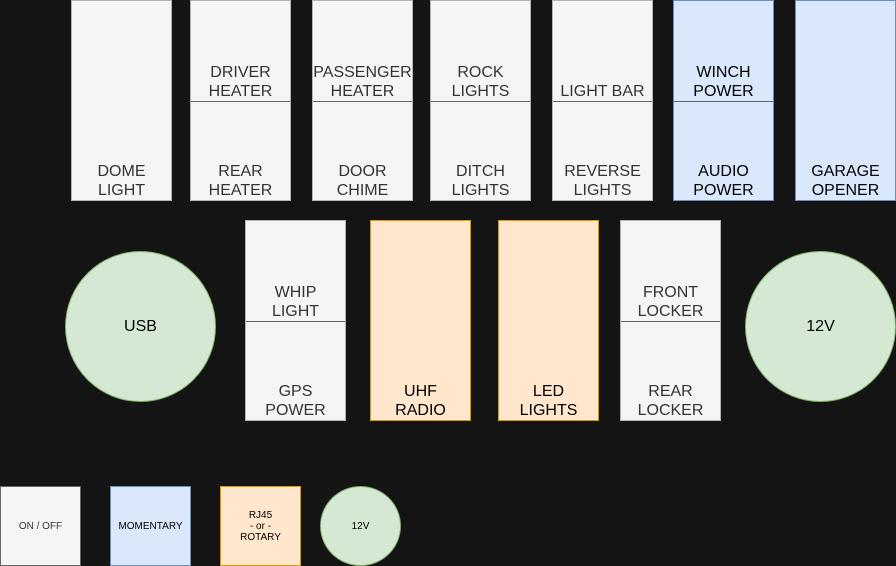 The image size is (896, 566). I want to click on switch-light-bar-reverse: LIGHT BAR REVERSE LIGHTS, so click(602, 100).